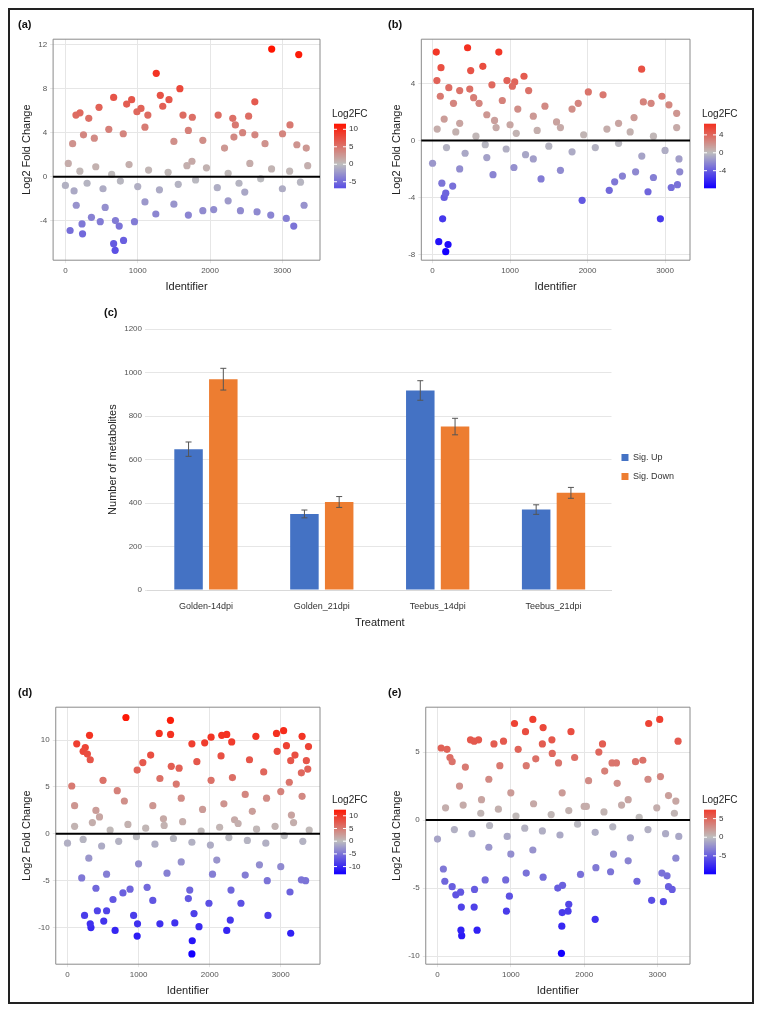 The image size is (762, 1015). Describe the element at coordinates (647, 456) in the screenshot. I see `legend-label: Sig. Up` at that location.